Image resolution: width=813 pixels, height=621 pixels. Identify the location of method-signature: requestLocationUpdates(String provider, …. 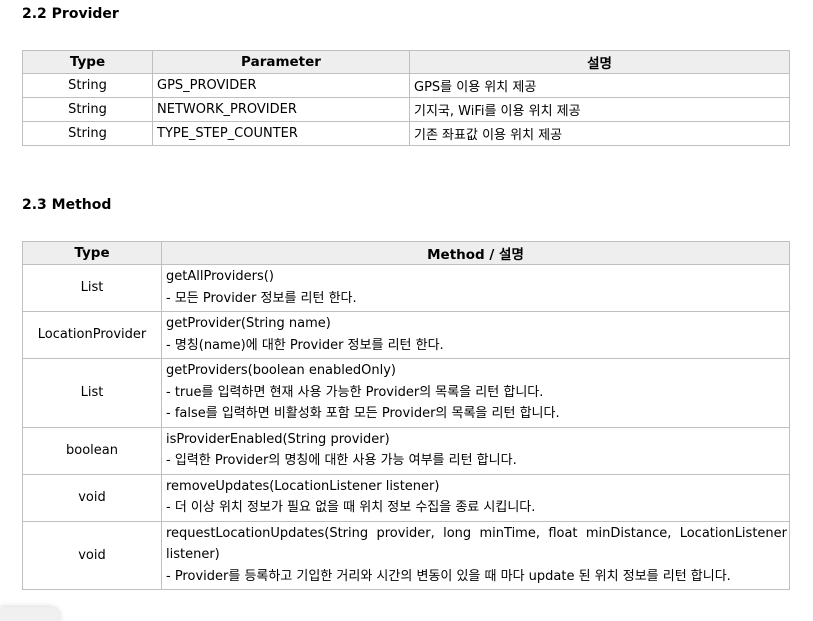
(476, 544).